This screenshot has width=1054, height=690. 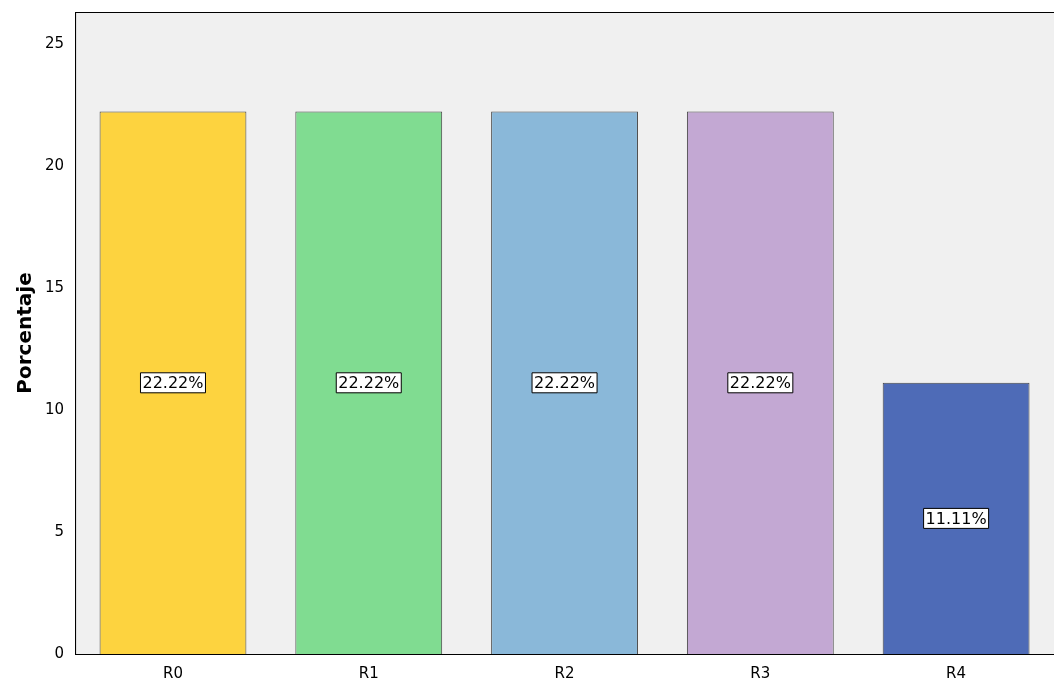 I want to click on y-tick-label: 0, so click(x=59, y=652).